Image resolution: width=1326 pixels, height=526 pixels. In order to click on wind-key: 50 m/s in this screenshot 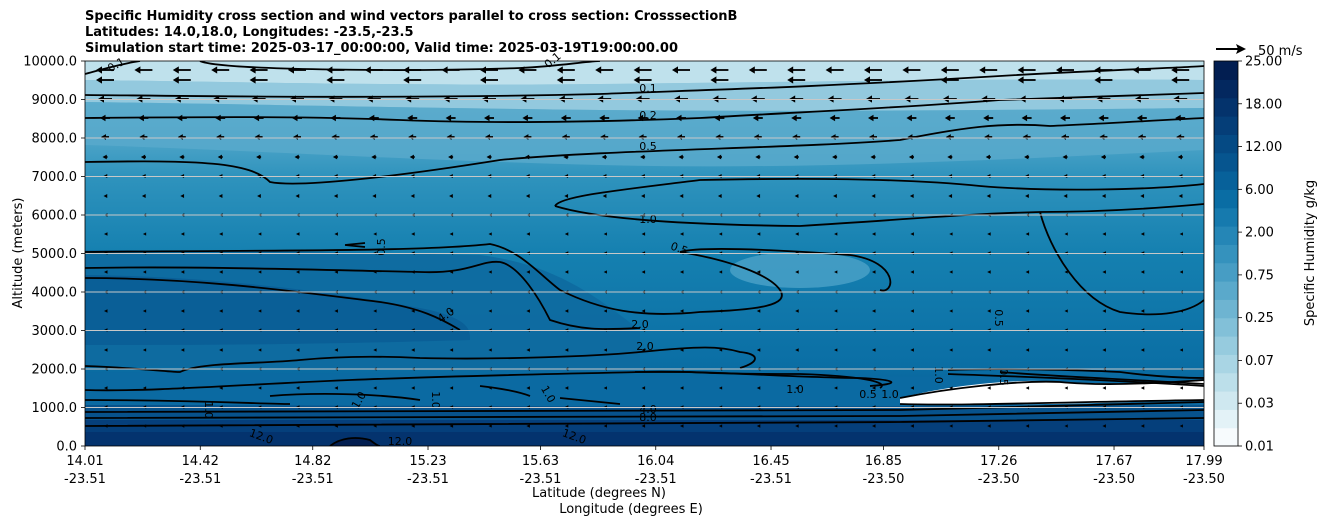, I will do `click(1259, 51)`.